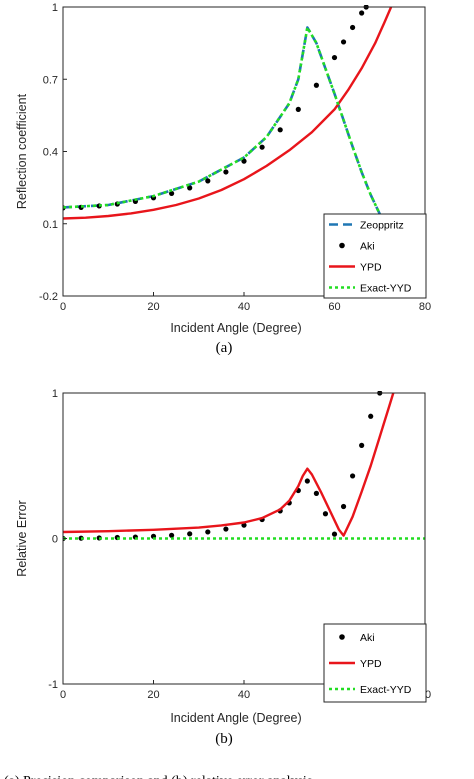 Image resolution: width=474 pixels, height=779 pixels. I want to click on y-axis-label: Relative Error, so click(22, 538).